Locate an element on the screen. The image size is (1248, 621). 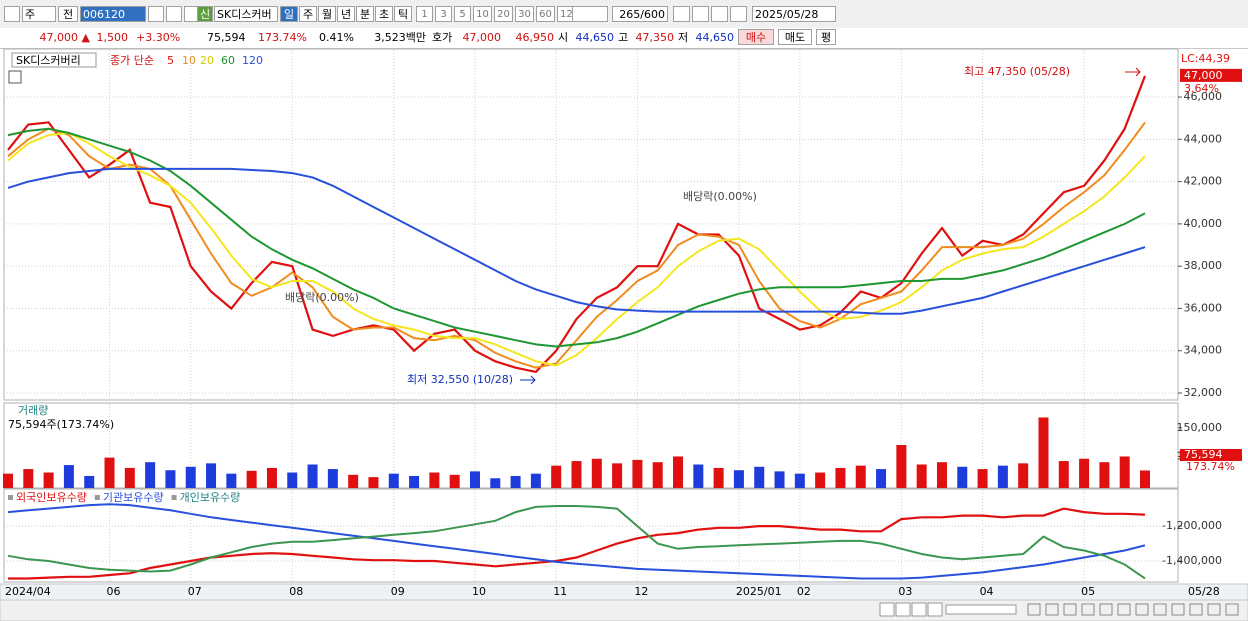
legend-item: 기관보유수량 is located at coordinates (133, 497).